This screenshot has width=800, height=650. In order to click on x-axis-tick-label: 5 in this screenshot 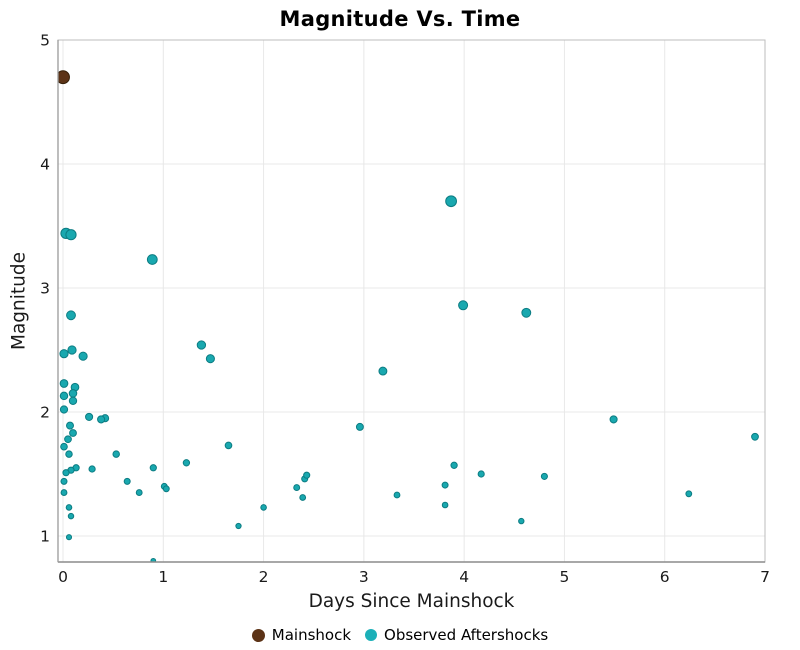, I will do `click(564, 577)`.